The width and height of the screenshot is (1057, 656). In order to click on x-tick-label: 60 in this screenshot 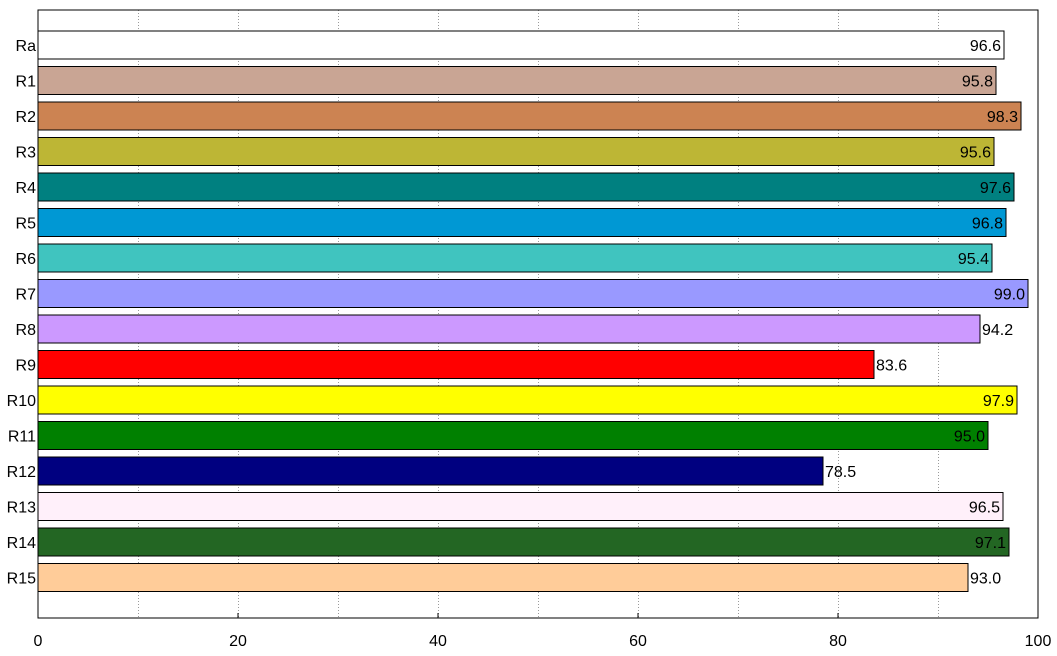, I will do `click(638, 641)`.